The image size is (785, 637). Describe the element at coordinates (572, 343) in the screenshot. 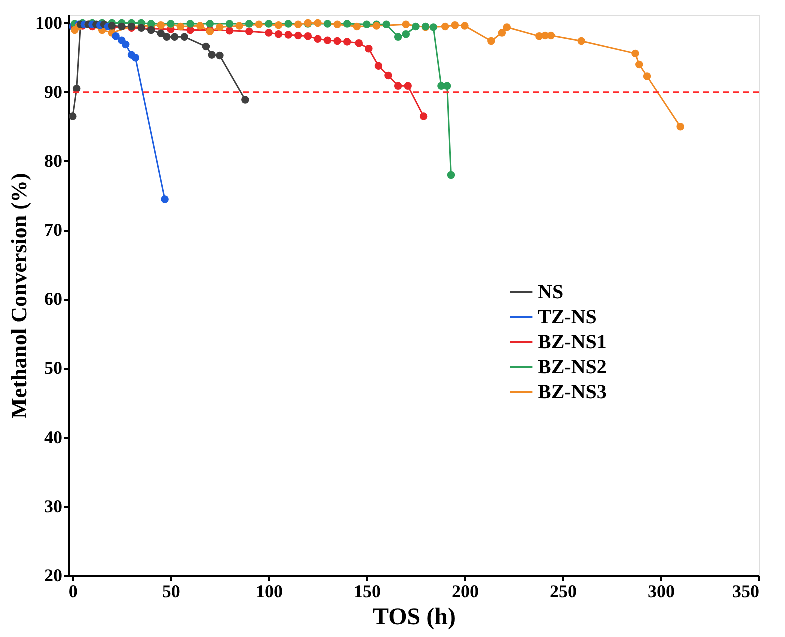

I see `legend-label: BZ-NS1` at that location.